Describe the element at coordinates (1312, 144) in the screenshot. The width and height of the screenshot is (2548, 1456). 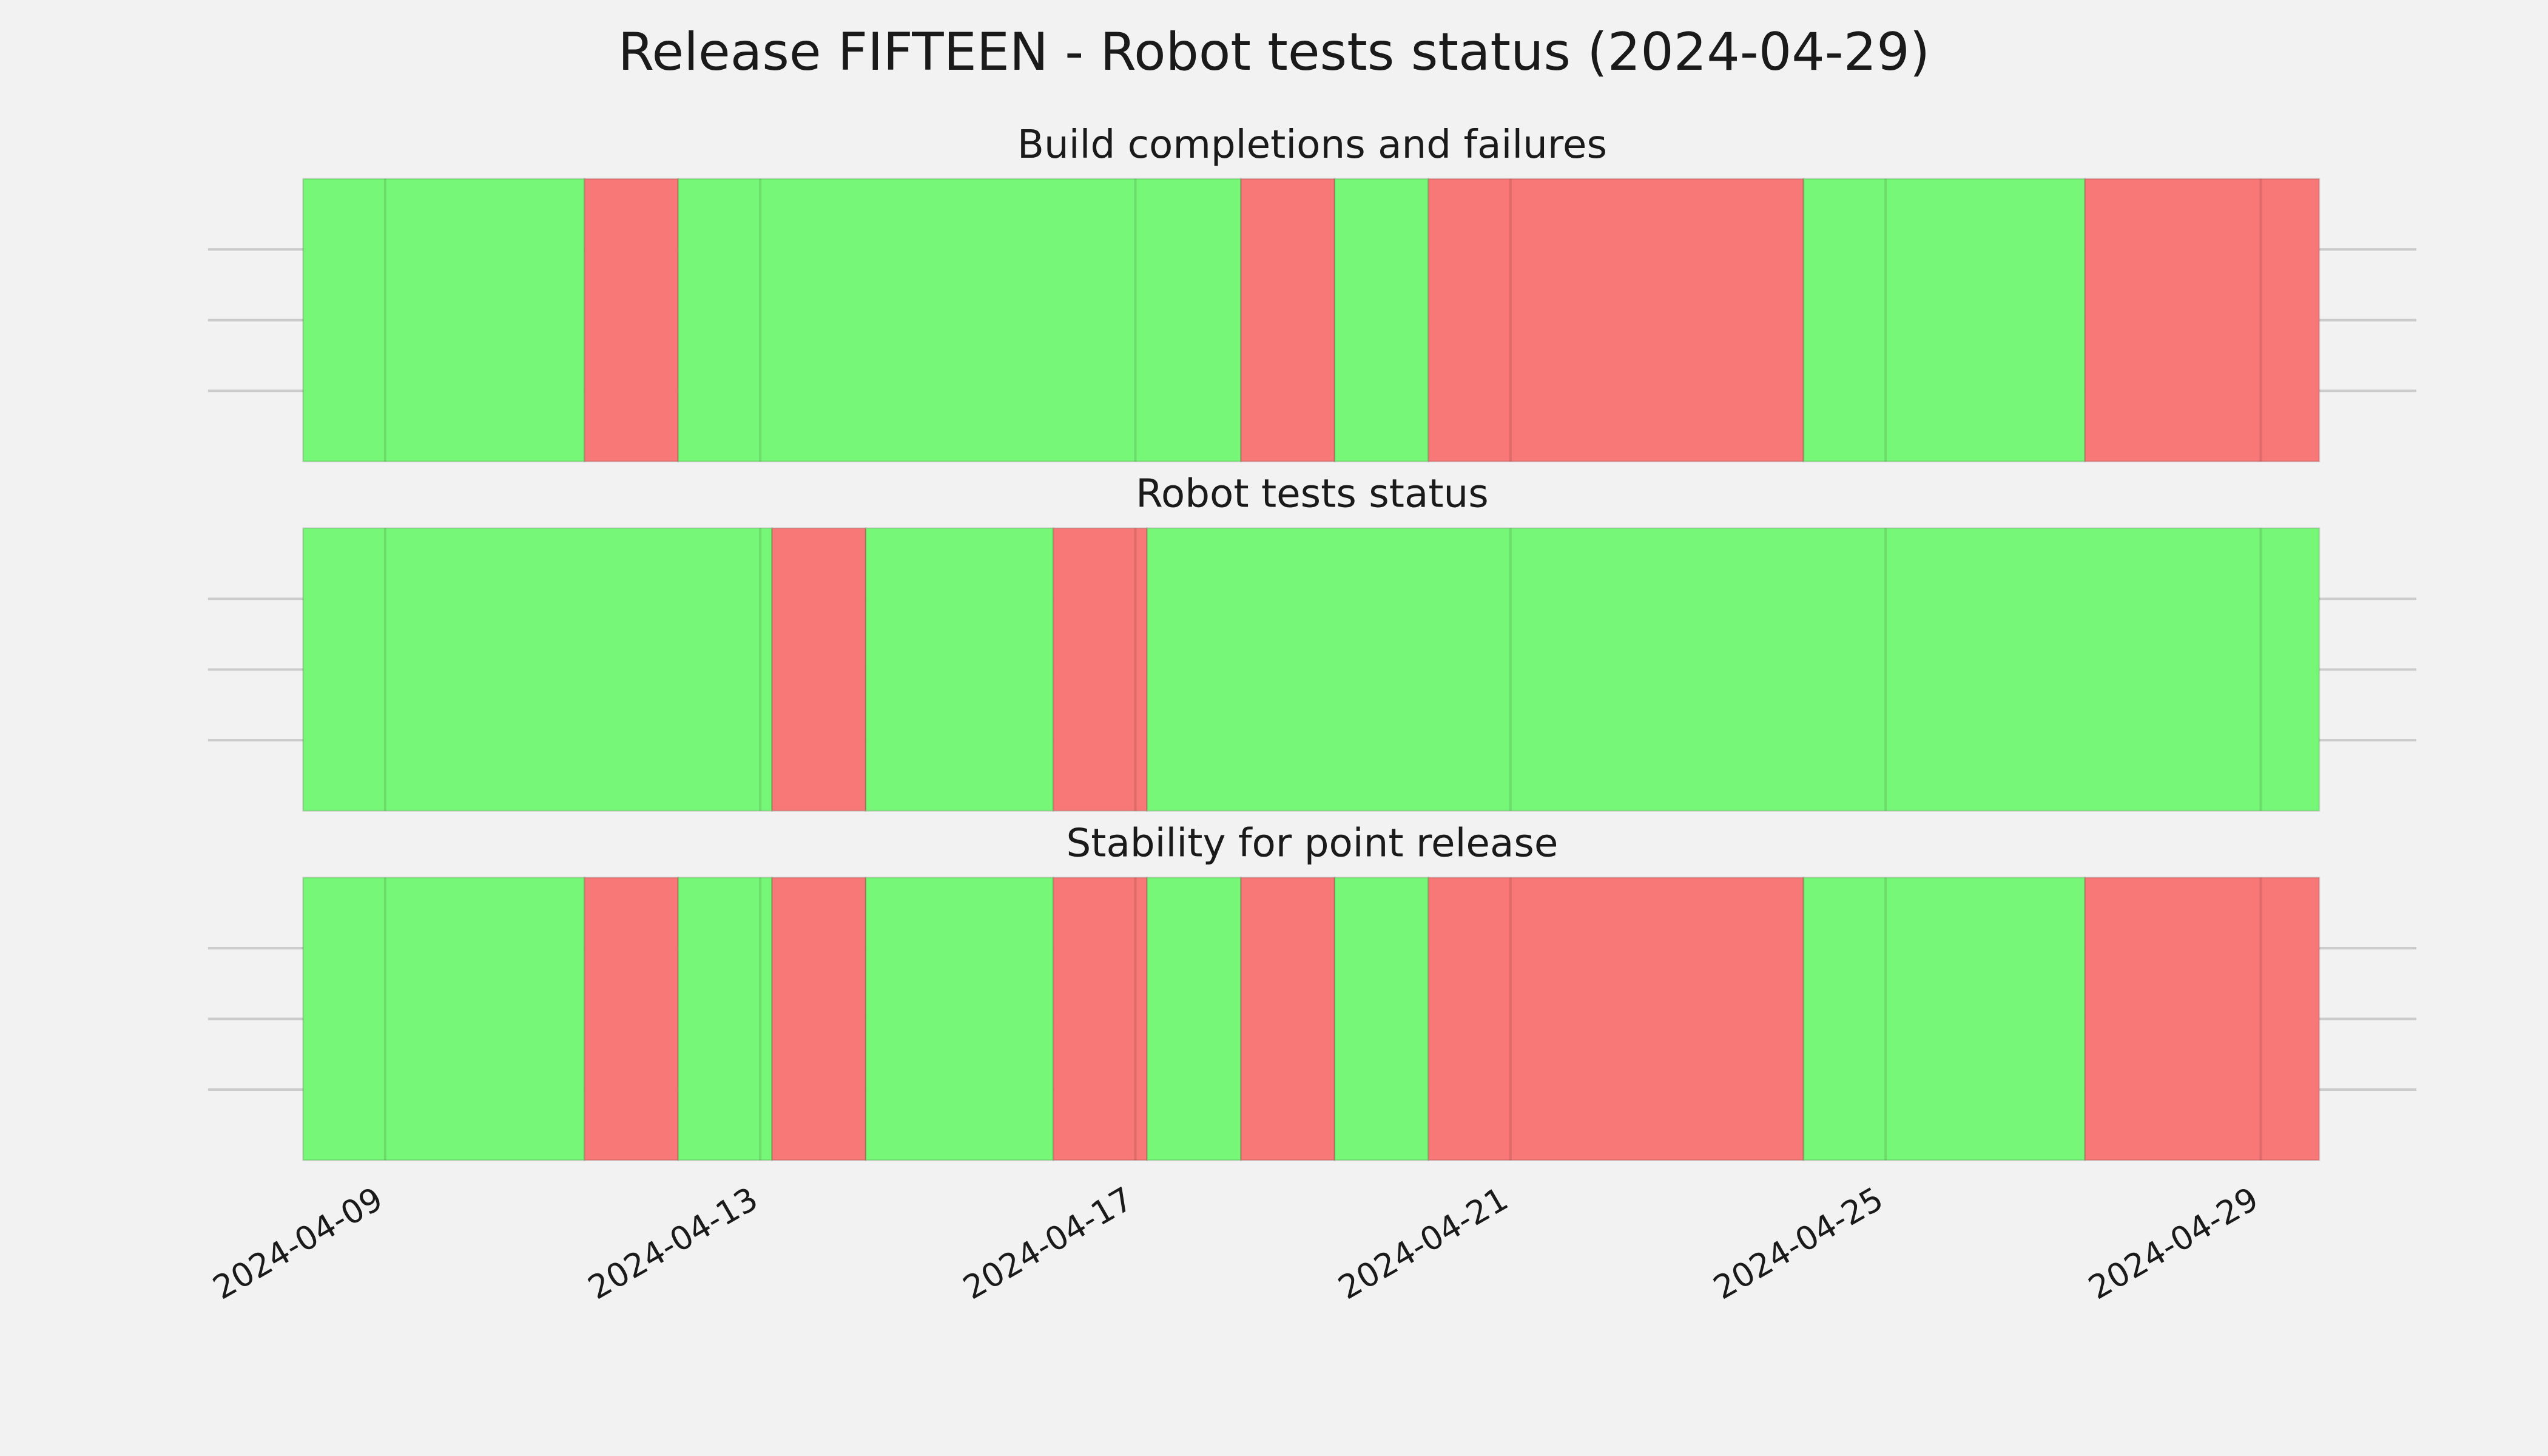
I see `subplot-title: Build completions and failures` at that location.